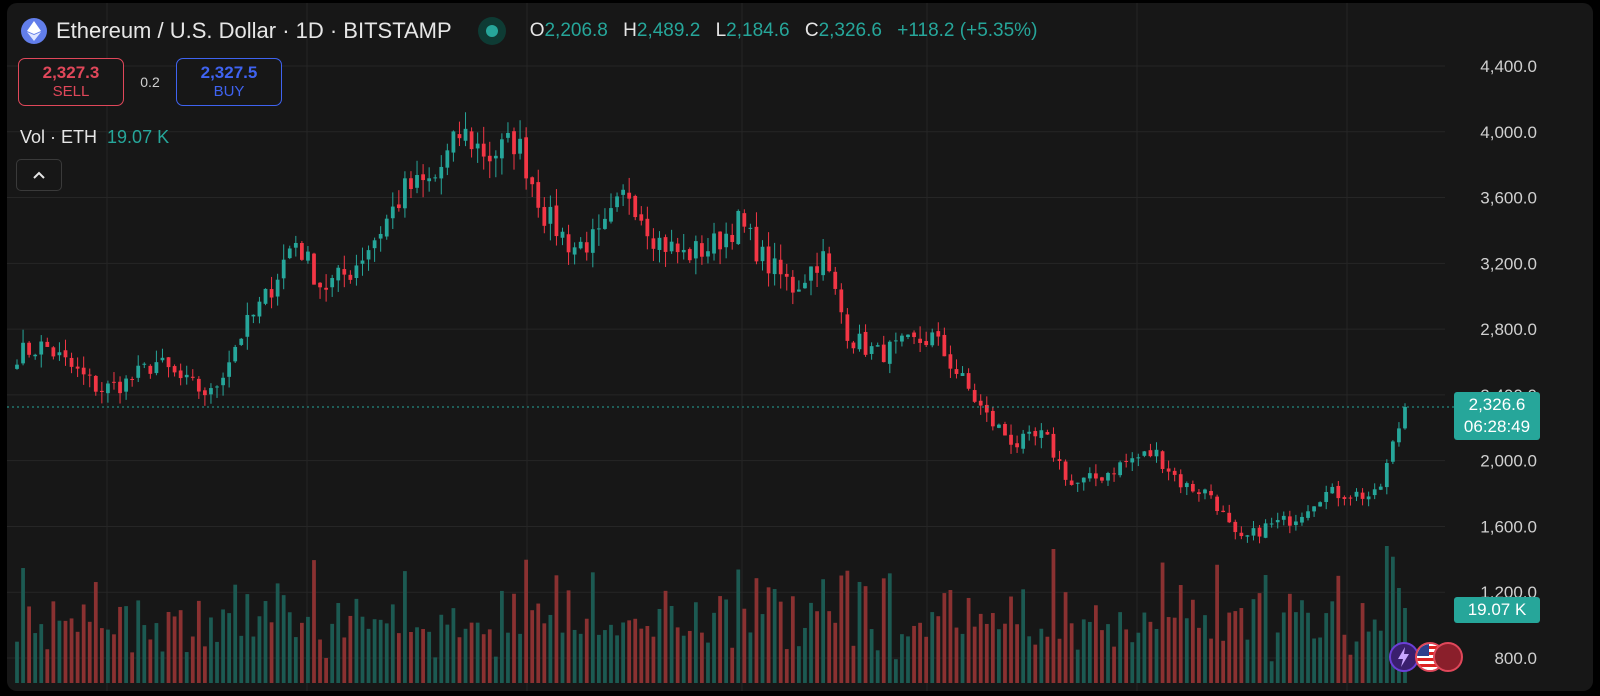  I want to click on close-label: C, so click(811, 30).